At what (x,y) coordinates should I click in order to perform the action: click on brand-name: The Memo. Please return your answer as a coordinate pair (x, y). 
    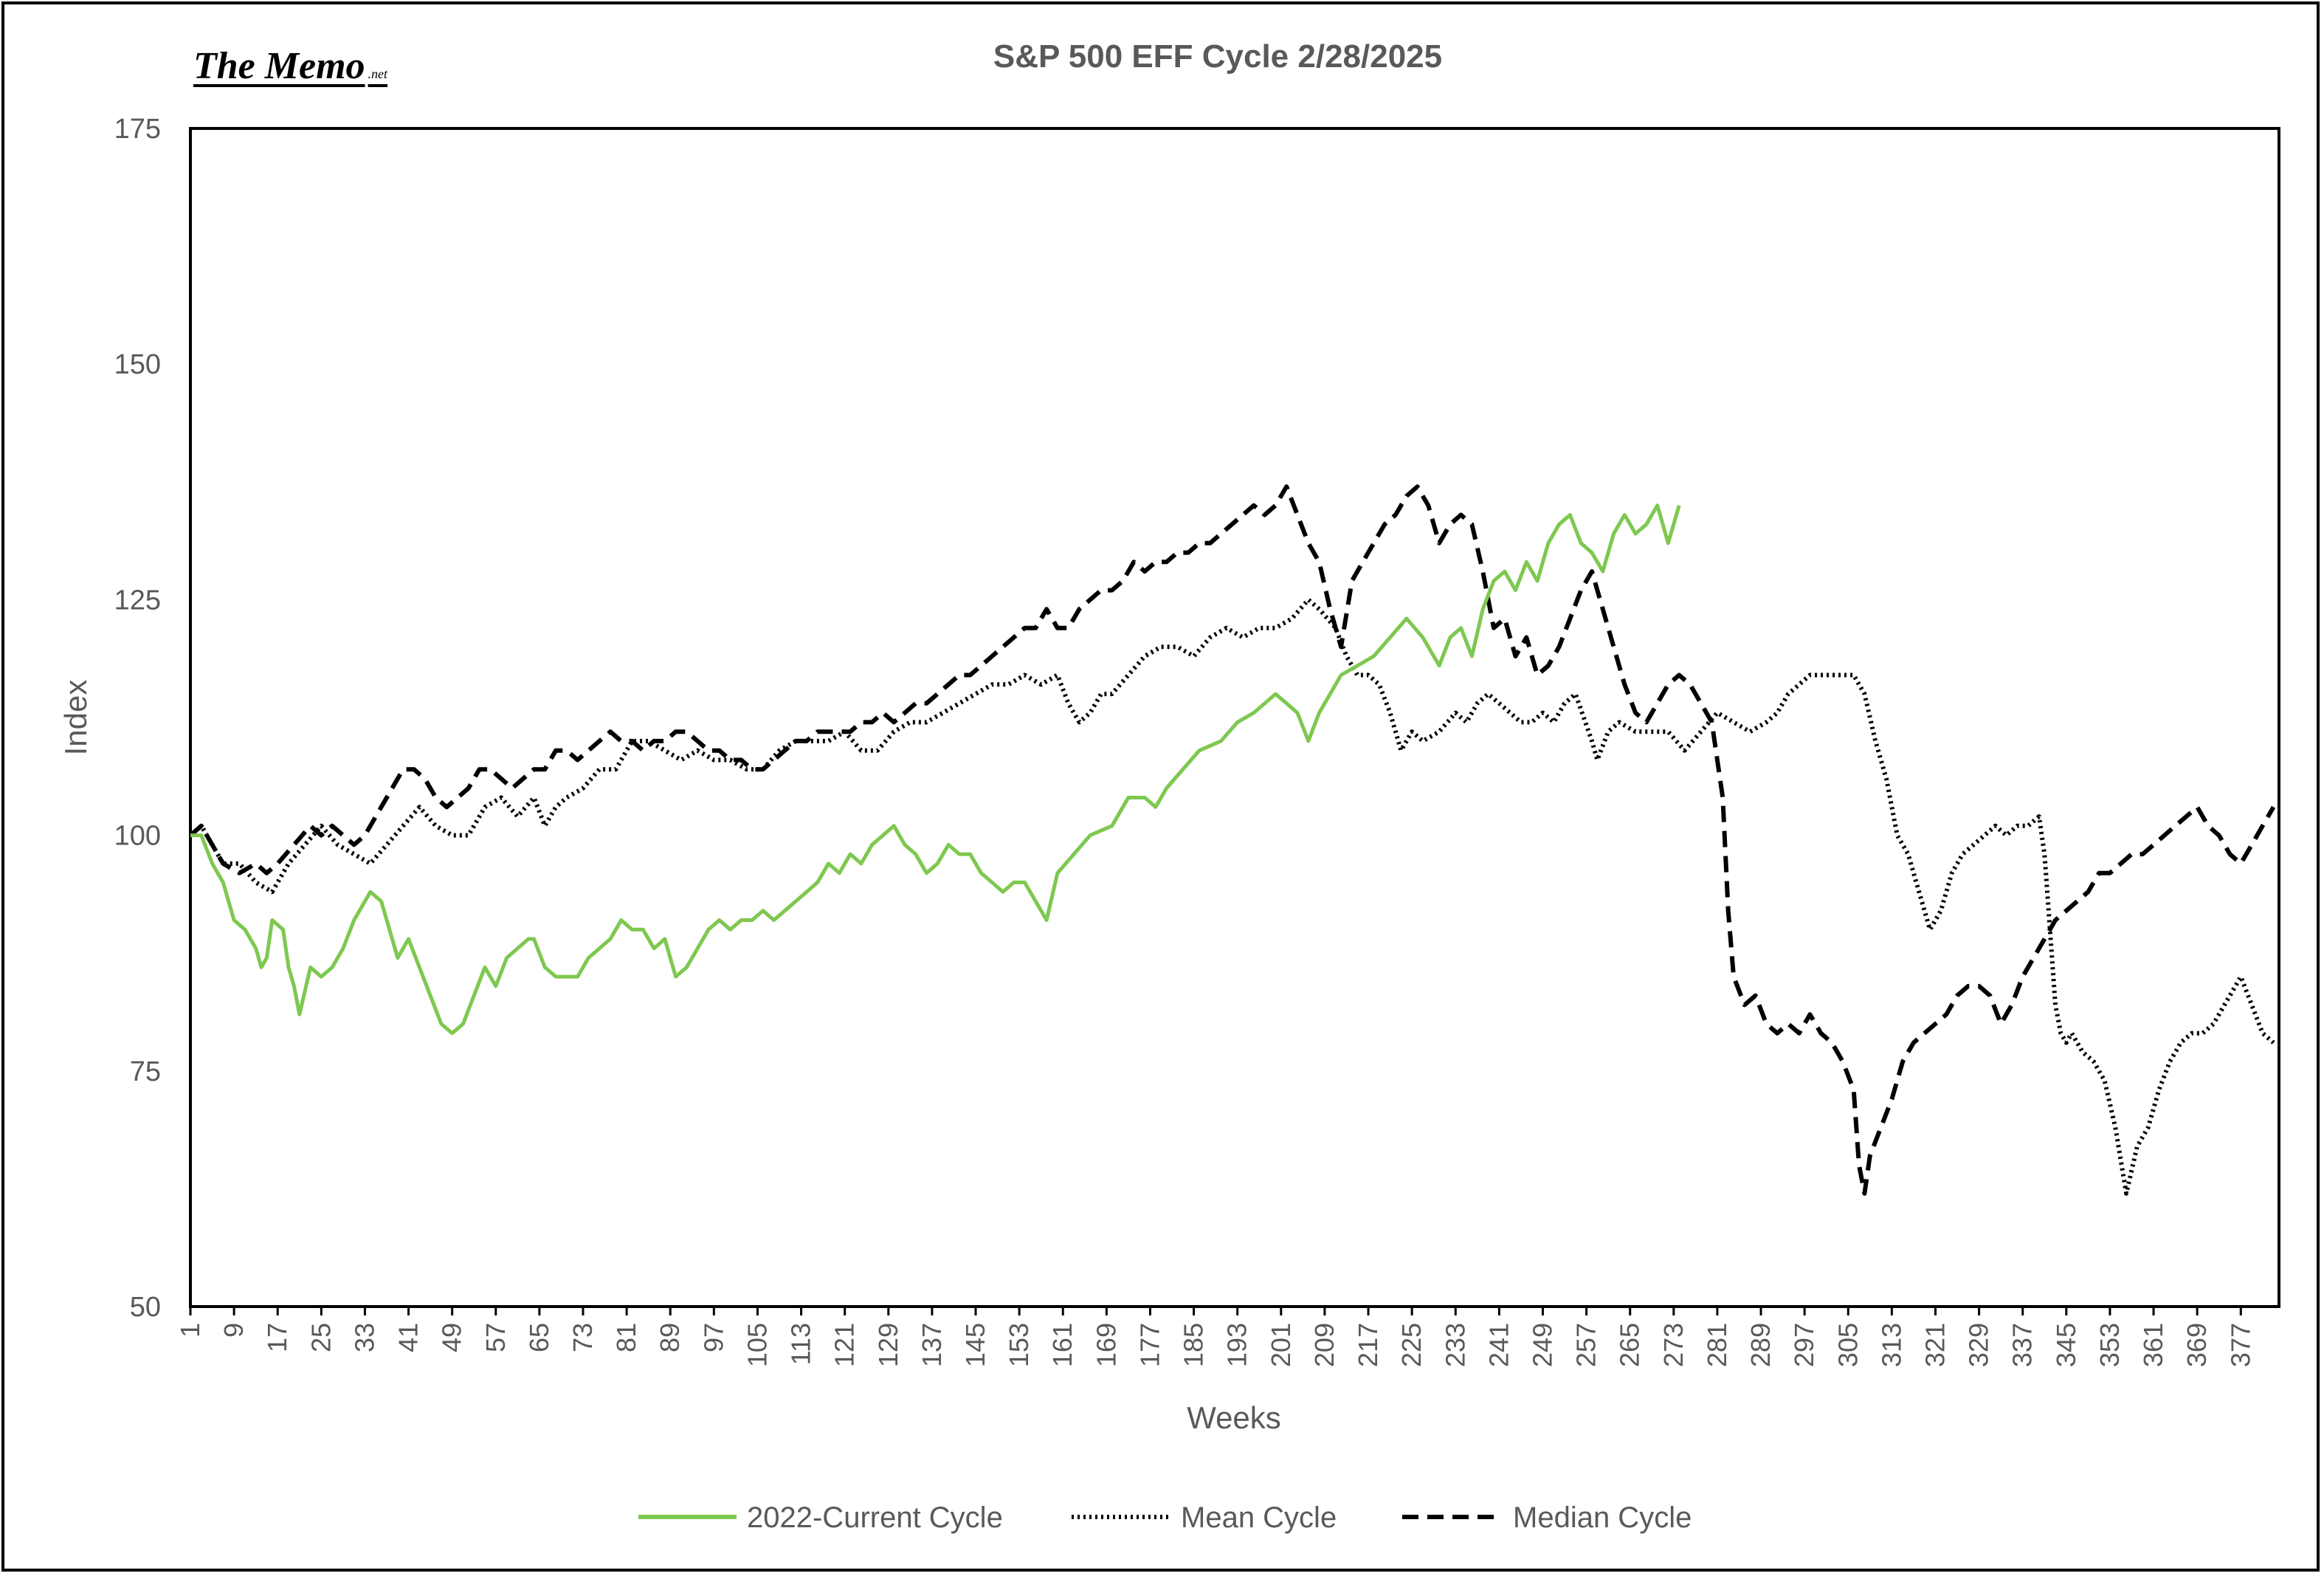
    Looking at the image, I should click on (279, 66).